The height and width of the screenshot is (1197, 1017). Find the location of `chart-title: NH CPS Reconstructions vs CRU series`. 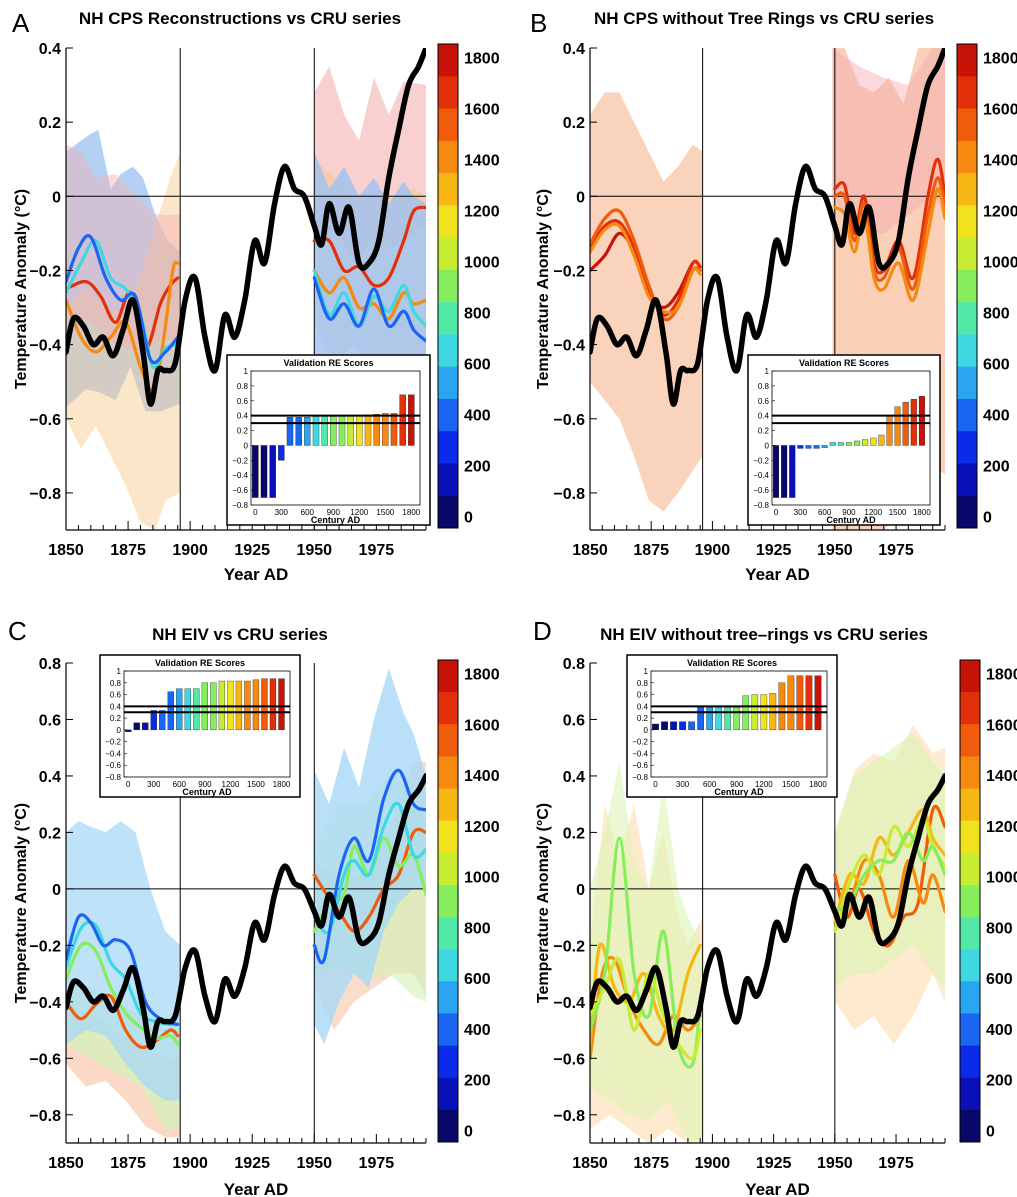

chart-title: NH CPS Reconstructions vs CRU series is located at coordinates (240, 18).